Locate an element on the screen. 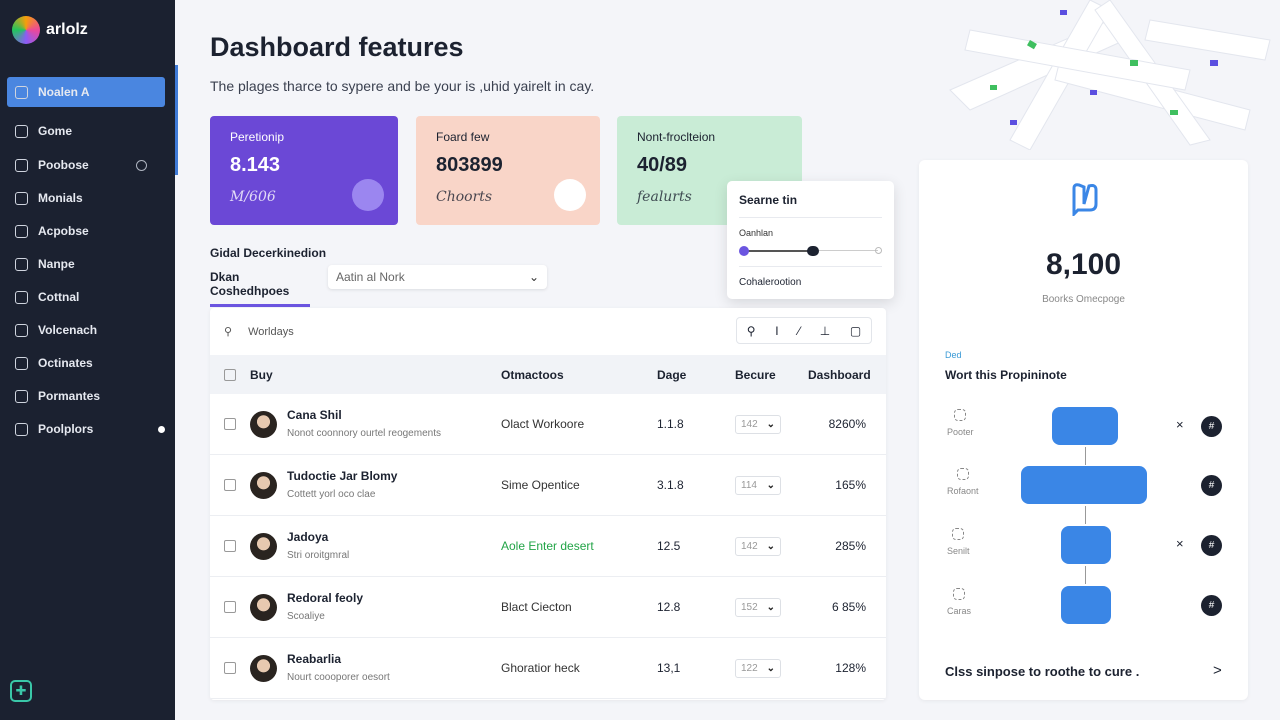 This screenshot has height=720, width=1280. message-icon is located at coordinates (21, 264).